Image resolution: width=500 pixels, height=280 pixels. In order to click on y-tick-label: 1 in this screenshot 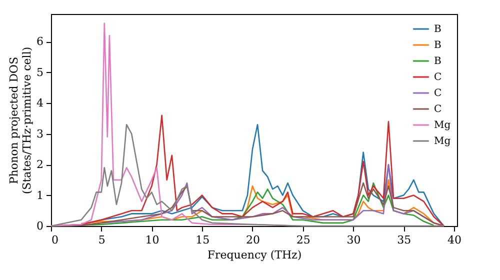, I will do `click(40, 195)`.